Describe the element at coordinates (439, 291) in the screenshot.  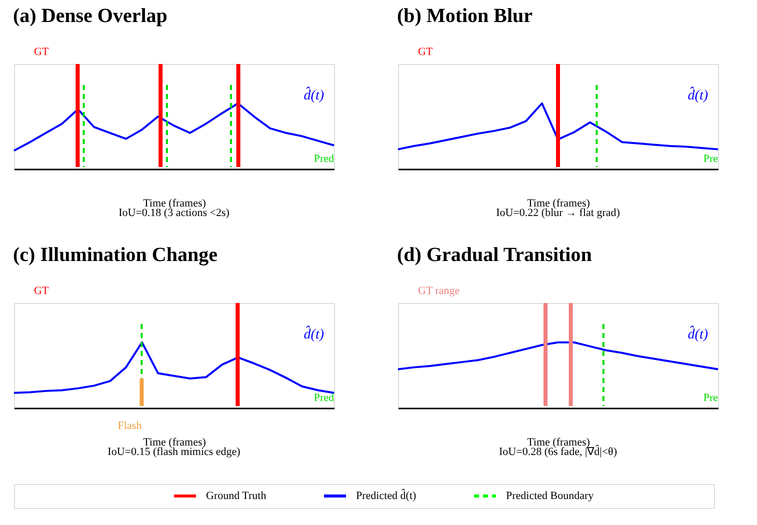
I see `text: GT range` at that location.